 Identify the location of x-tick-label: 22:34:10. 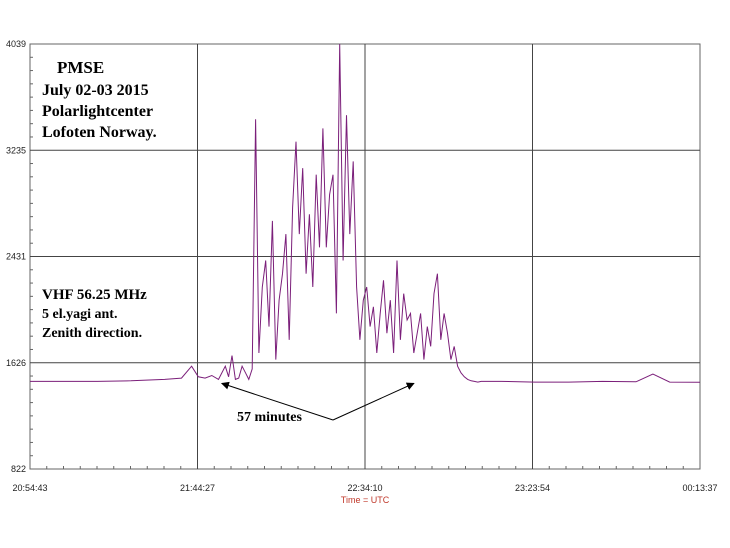
(364, 488).